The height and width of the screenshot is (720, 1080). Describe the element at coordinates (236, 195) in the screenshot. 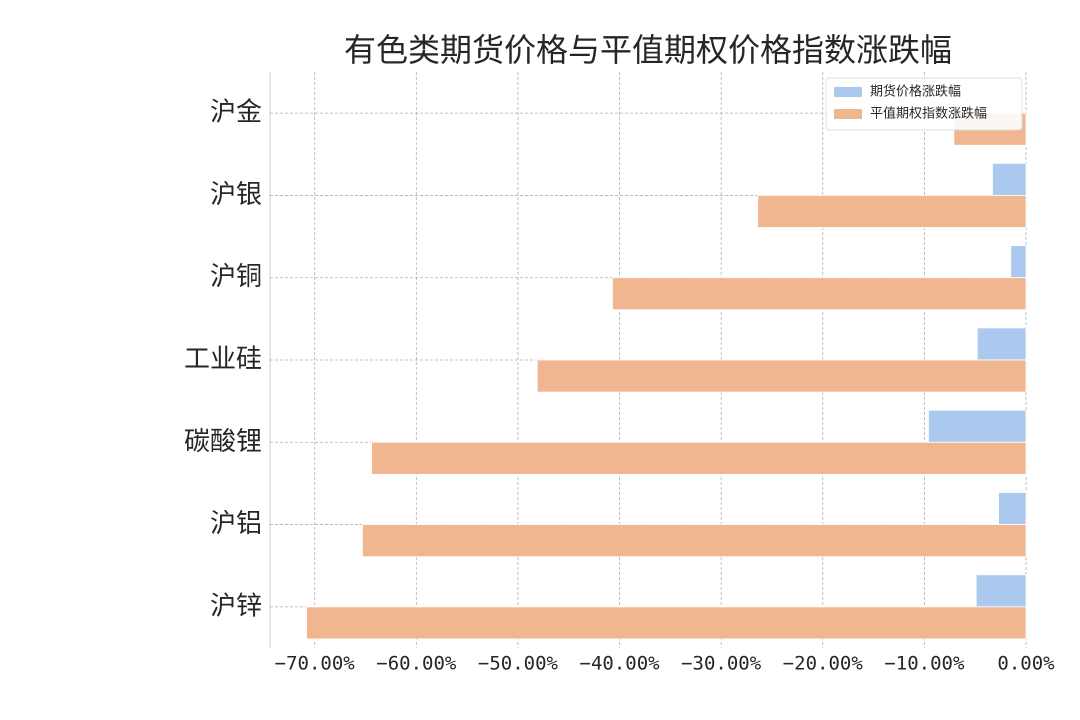

I see `y-tick-label: 沪银` at that location.